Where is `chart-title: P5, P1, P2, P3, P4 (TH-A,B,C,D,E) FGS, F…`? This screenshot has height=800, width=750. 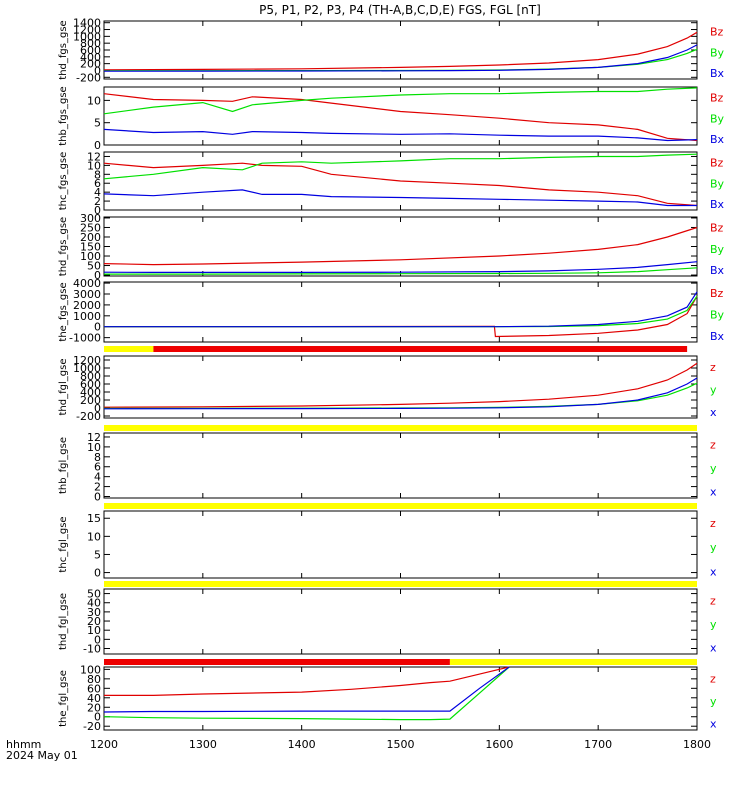 chart-title: P5, P1, P2, P3, P4 (TH-A,B,C,D,E) FGS, F… is located at coordinates (400, 10).